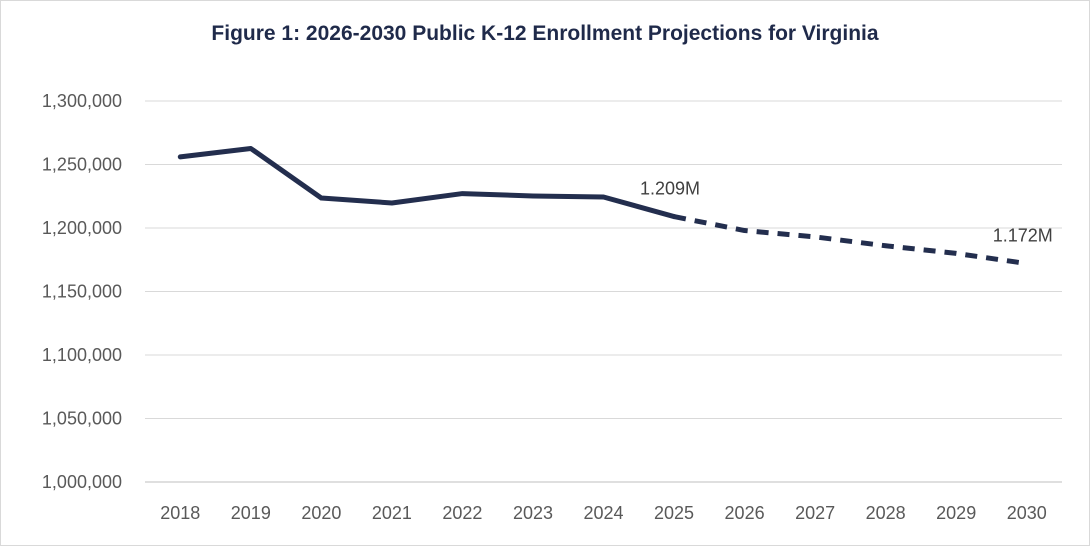 The image size is (1090, 546). I want to click on y-tick-label: 1,150,000, so click(82, 292).